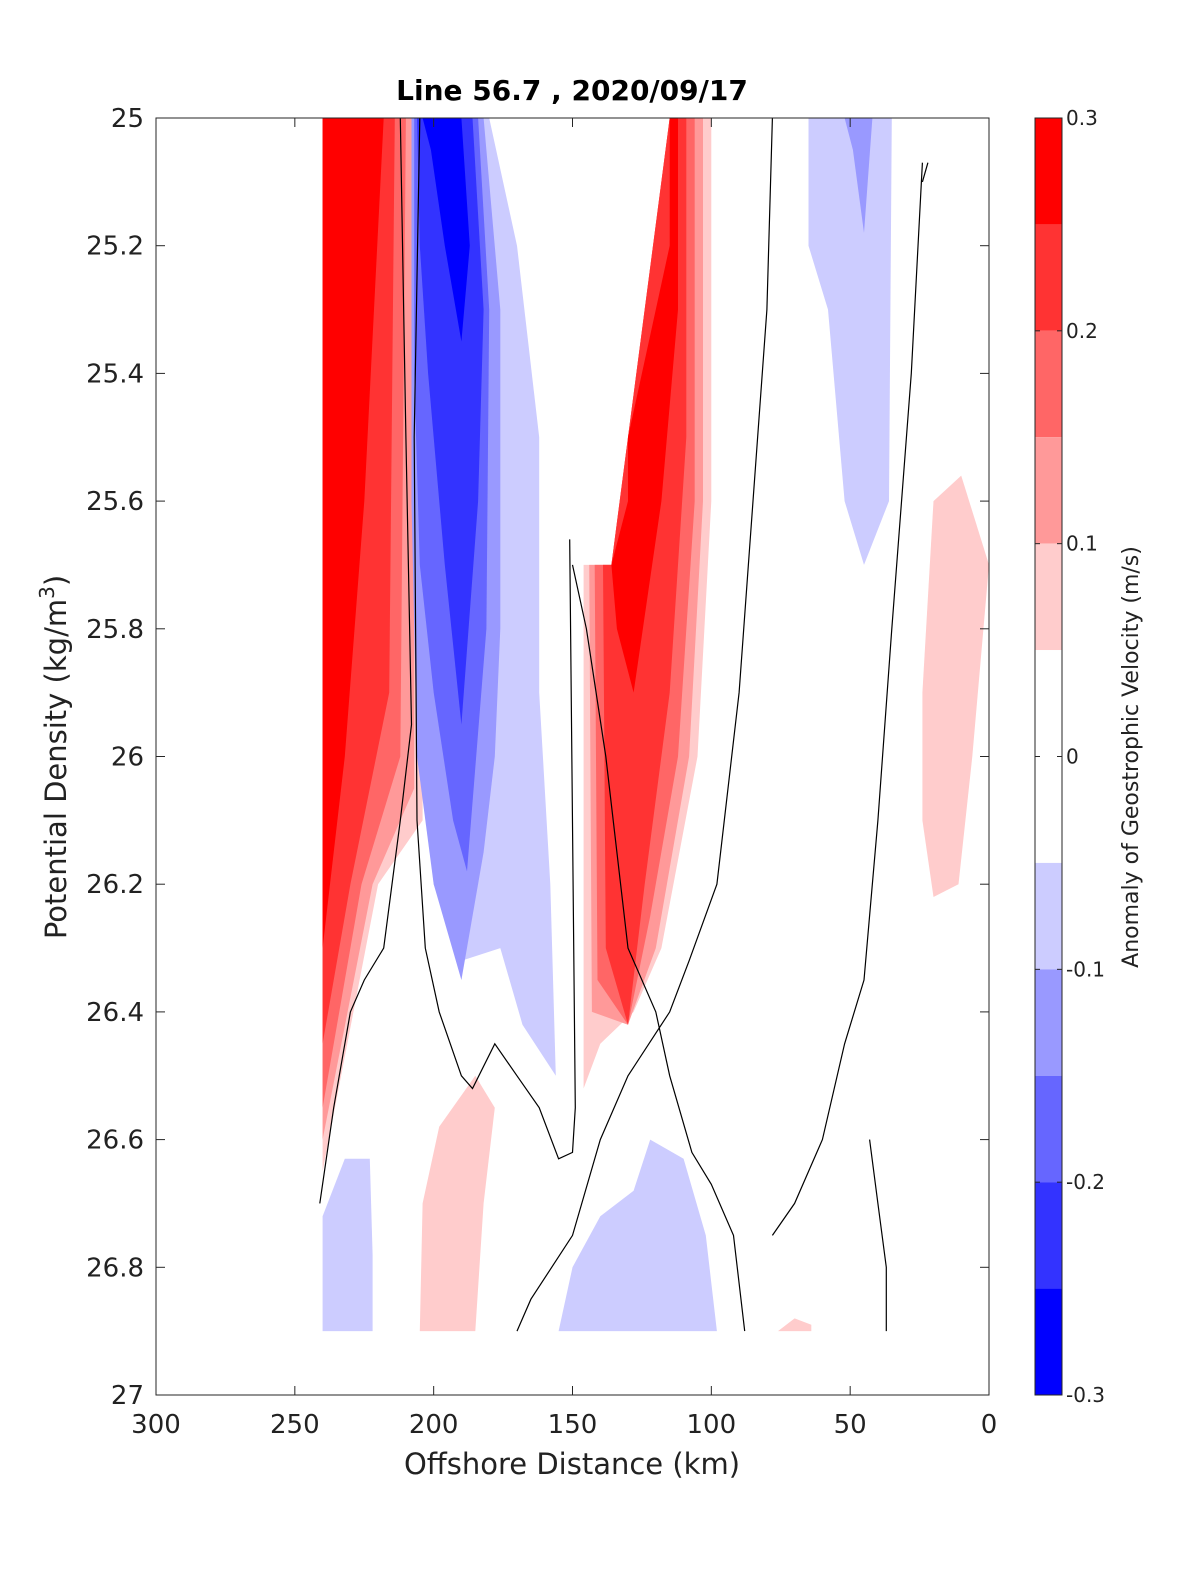 This screenshot has height=1575, width=1200. What do you see at coordinates (572, 90) in the screenshot?
I see `chart-title: Line 56.7 , 2020/09/17` at bounding box center [572, 90].